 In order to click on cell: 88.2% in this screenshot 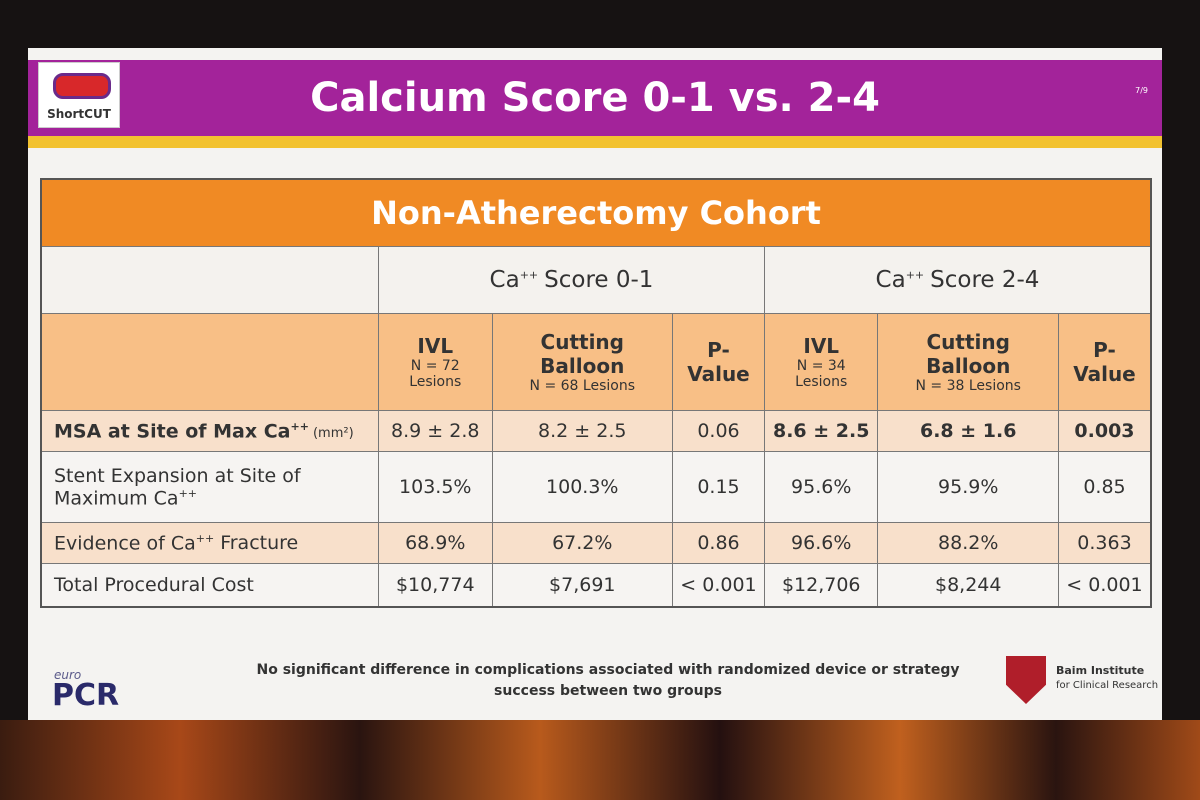, I will do `click(968, 543)`.